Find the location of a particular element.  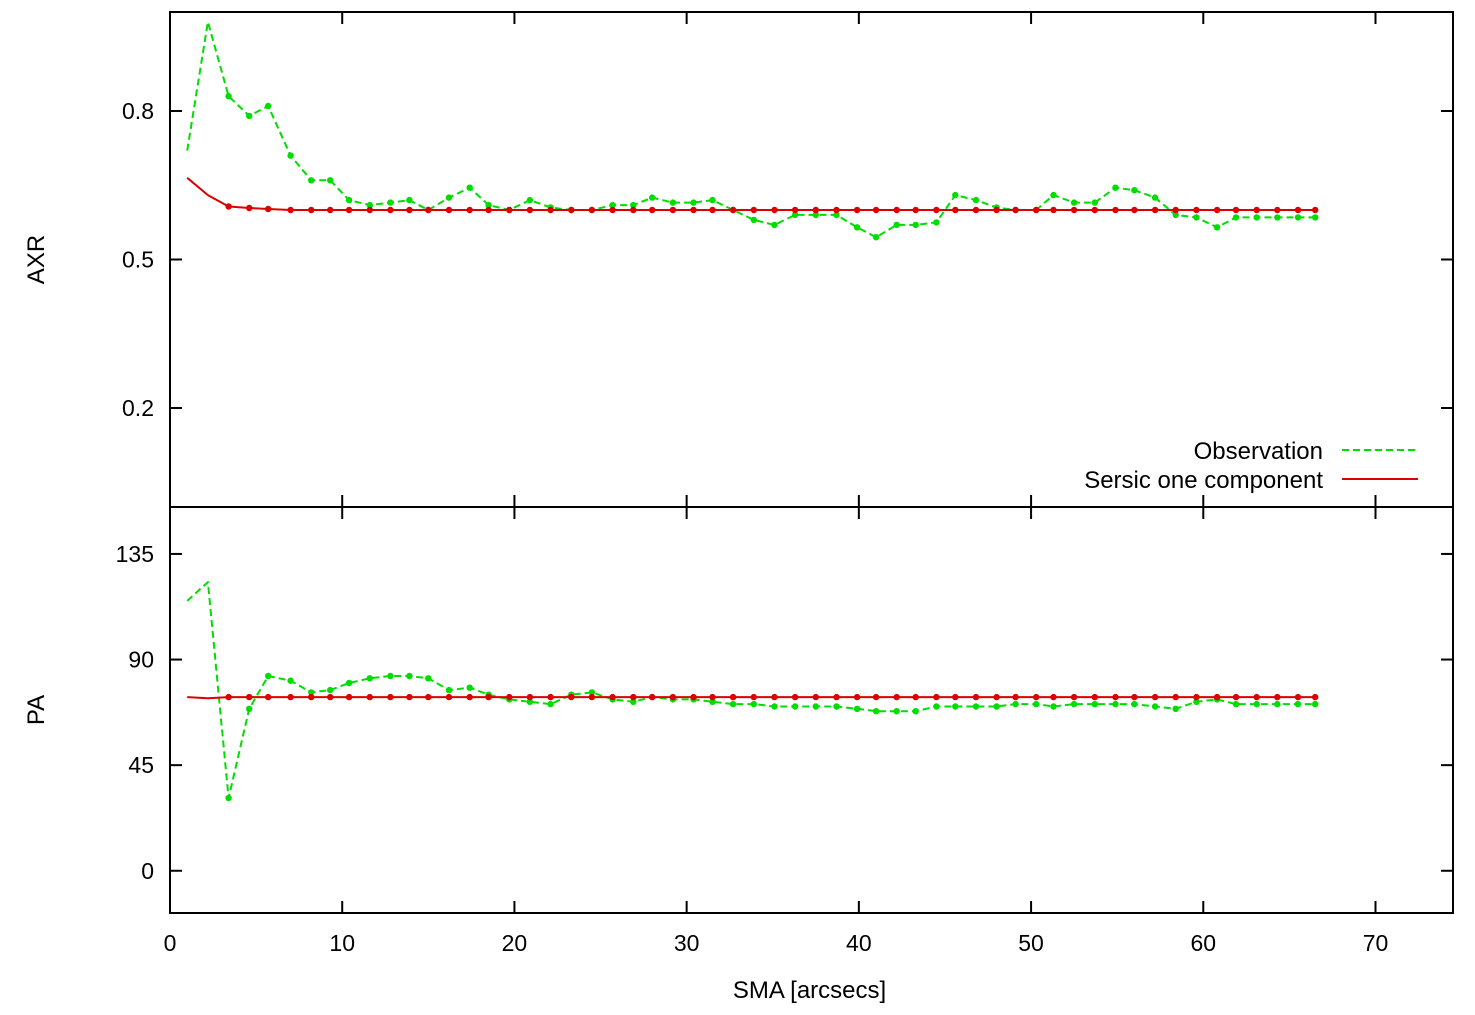

xtick-label: 0 is located at coordinates (170, 943).